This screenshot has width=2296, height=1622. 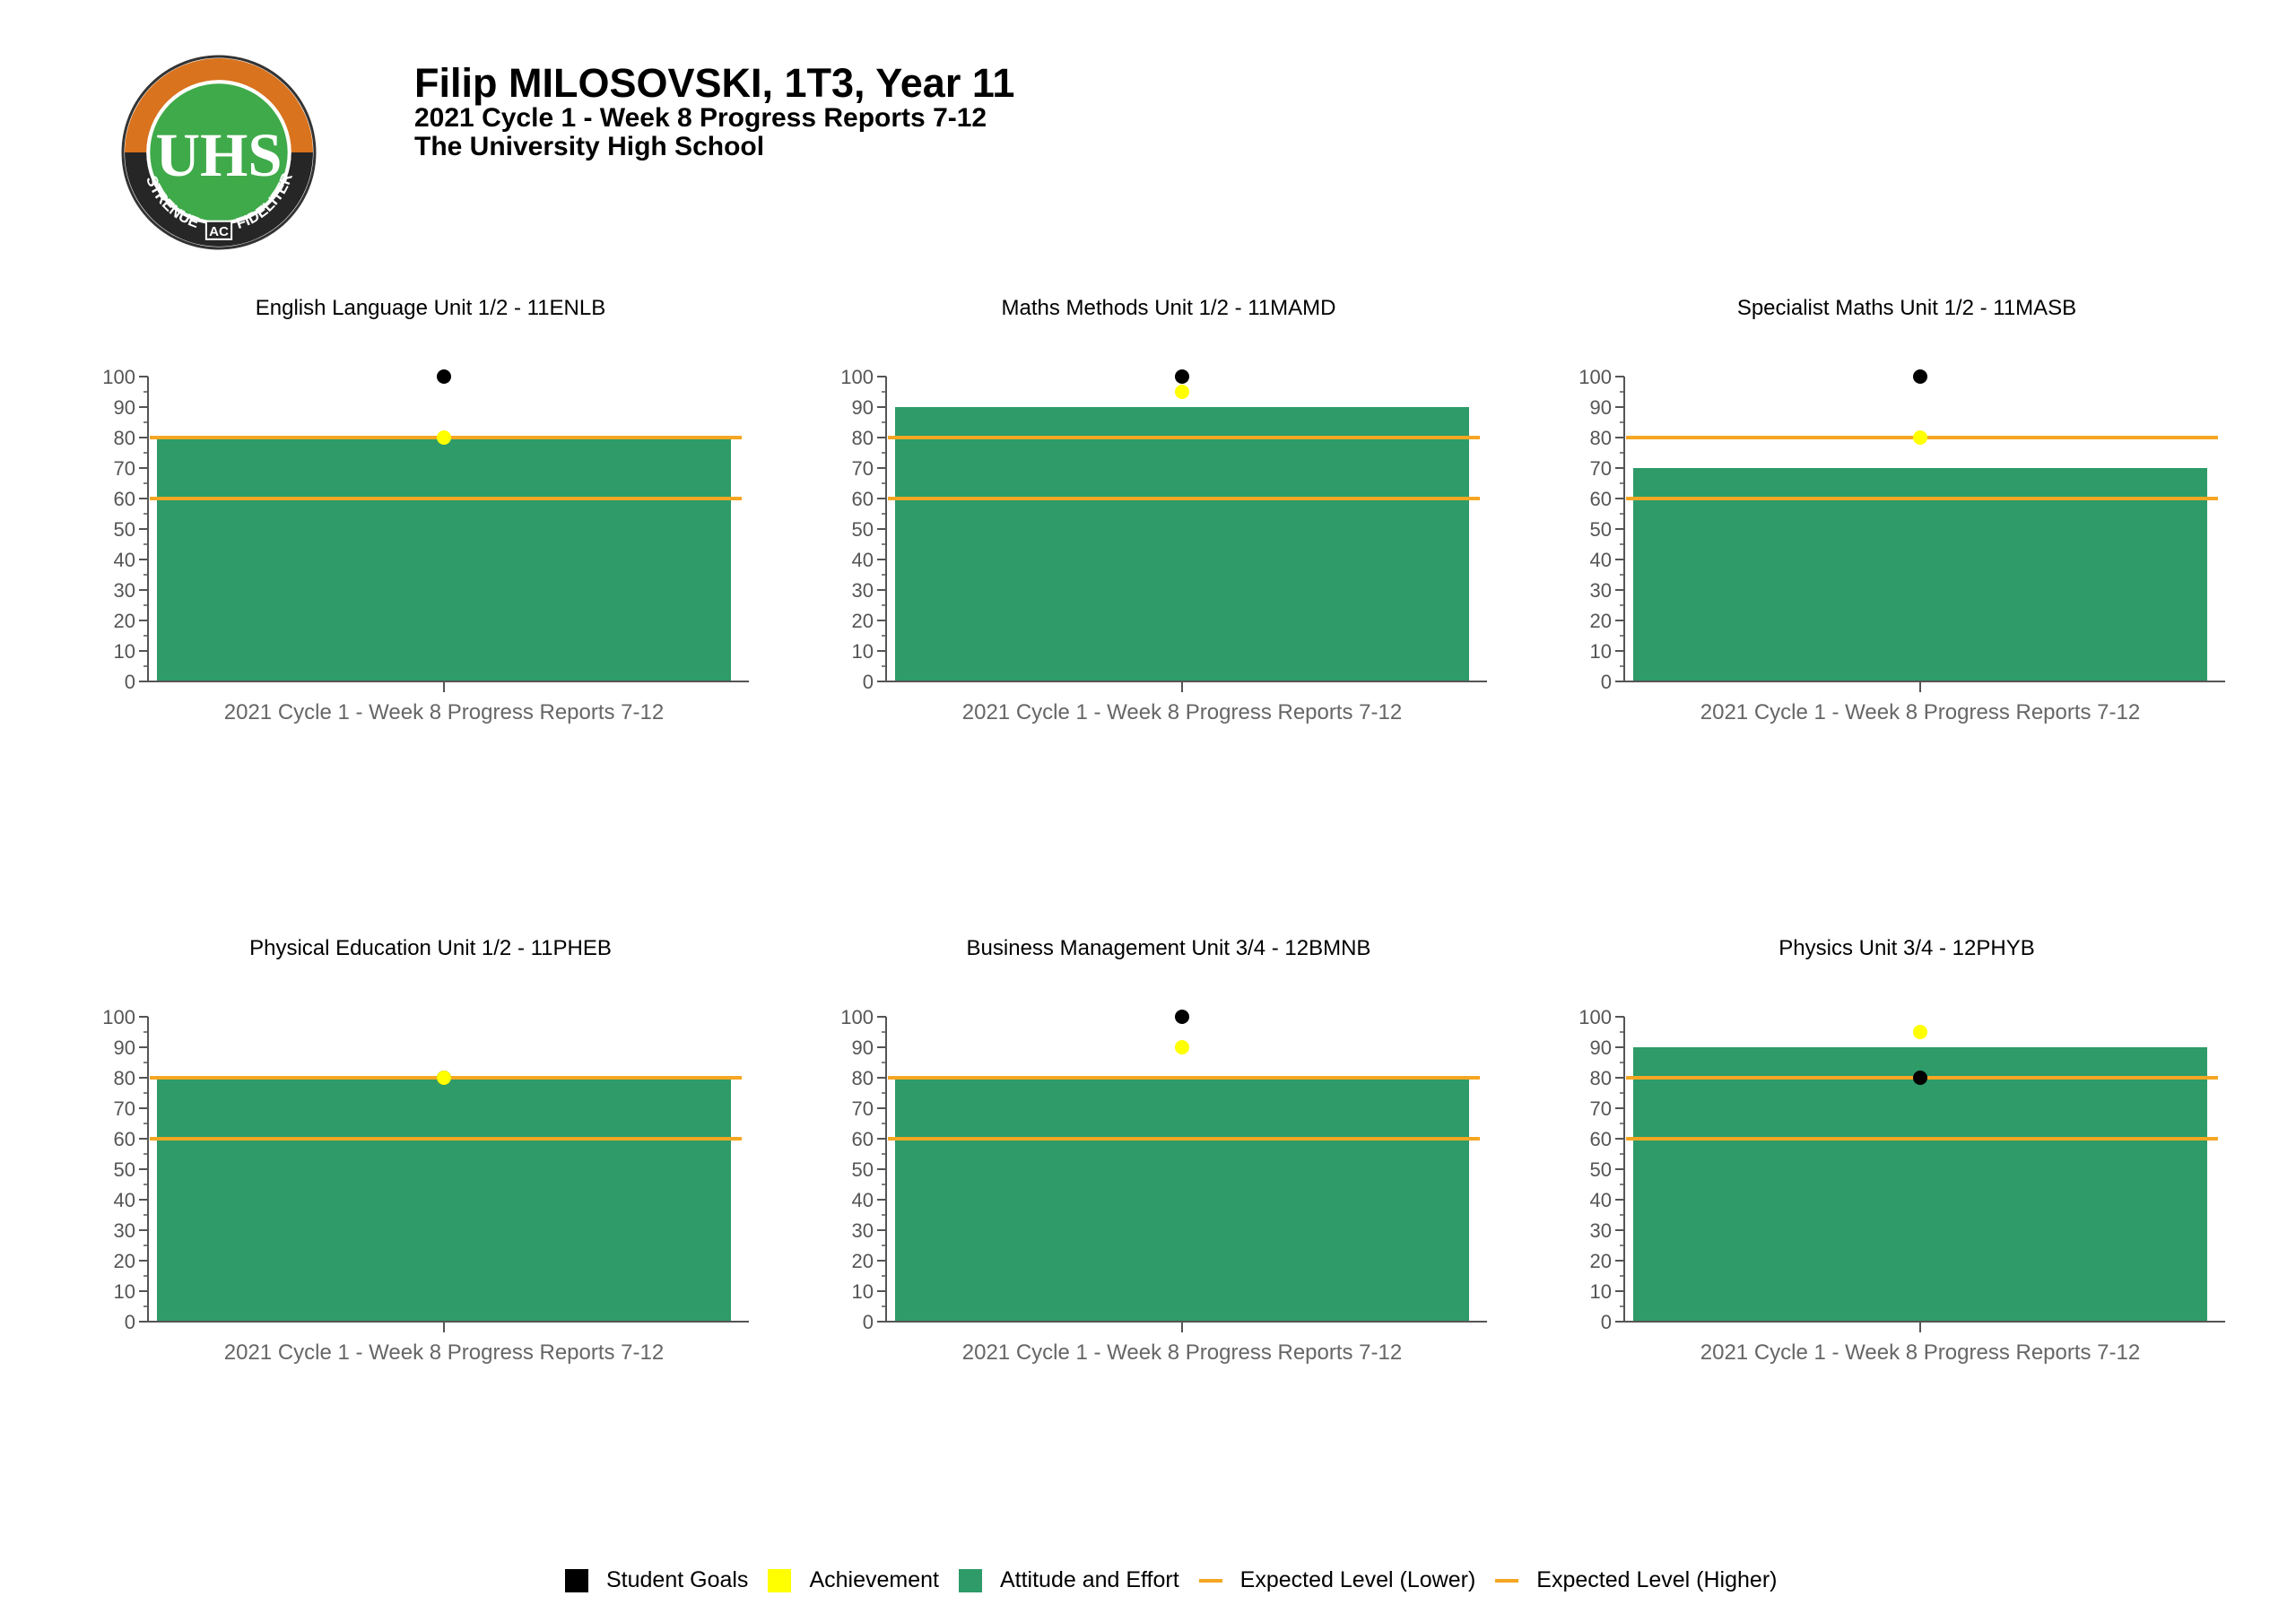 I want to click on legend-item-expected-lower: Expected Level (Lower), so click(x=1337, y=1580).